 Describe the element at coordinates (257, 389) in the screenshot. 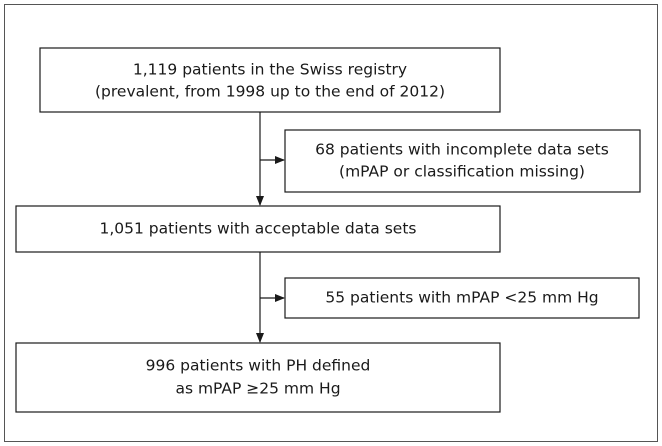

I see `node-text: as mPAP ≥25 mm Hg` at that location.